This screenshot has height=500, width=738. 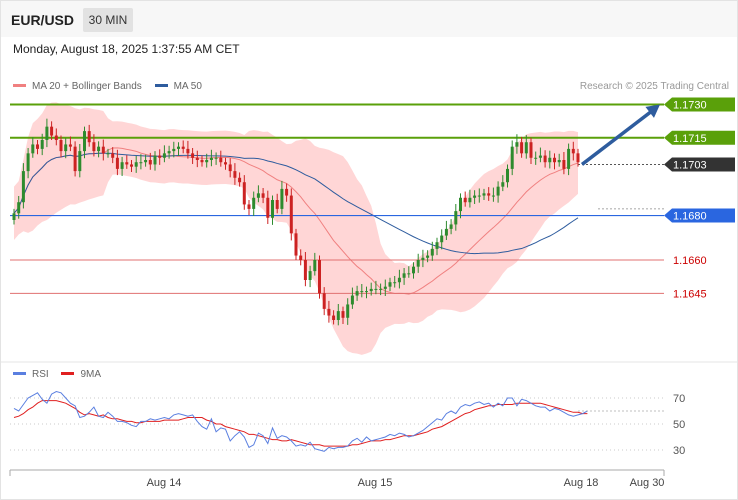 I want to click on symbol-label: EUR/USD, so click(x=43, y=20).